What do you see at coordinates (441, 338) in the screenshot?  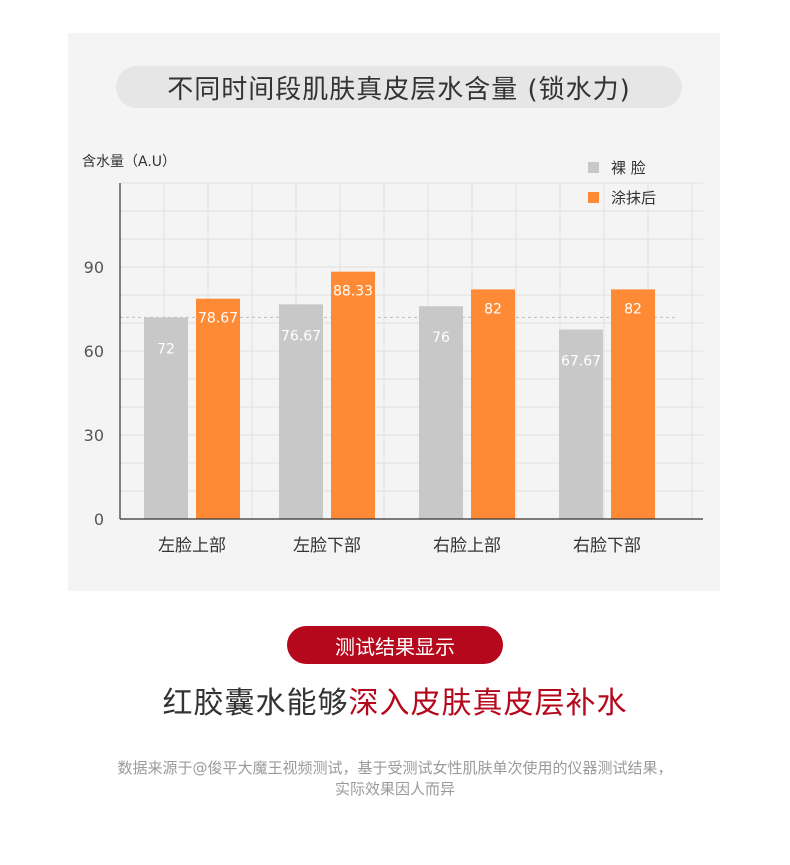 I see `data-label: 76` at bounding box center [441, 338].